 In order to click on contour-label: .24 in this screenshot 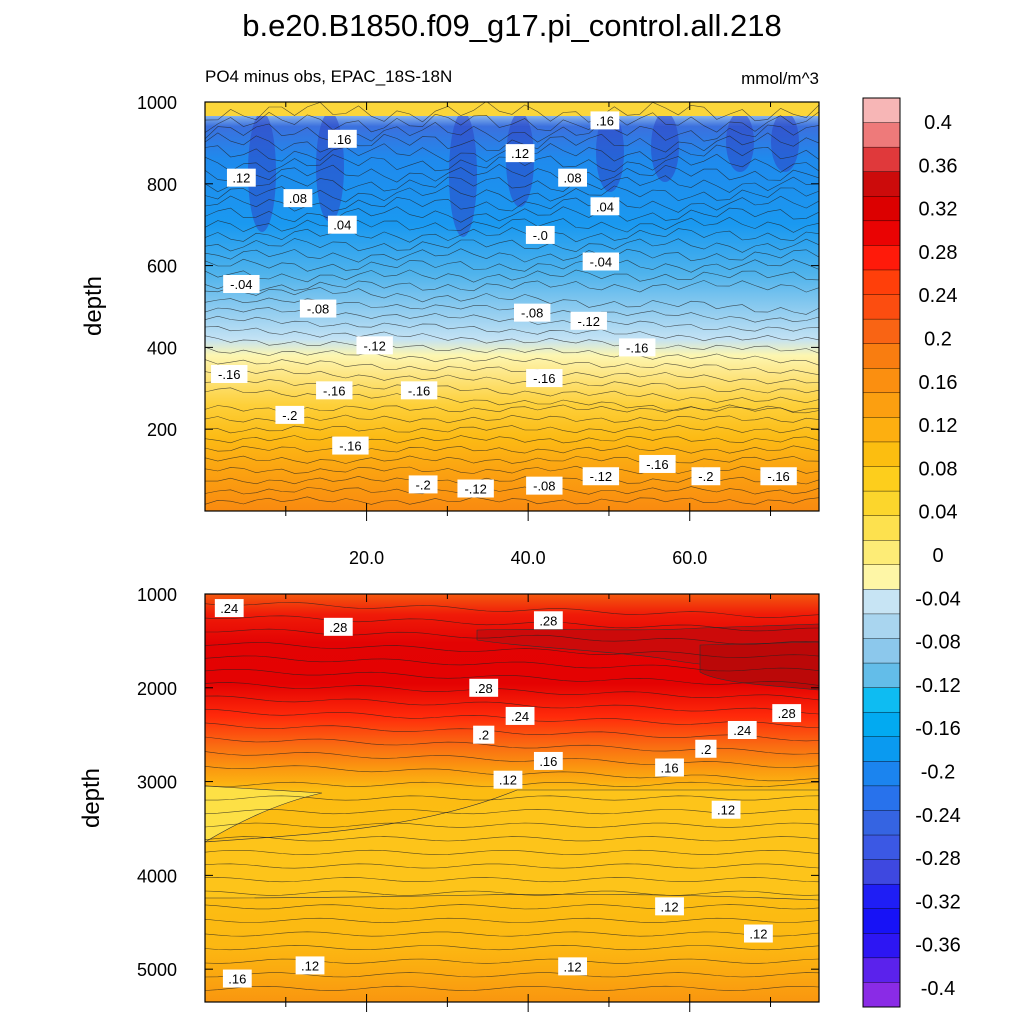, I will do `click(520, 716)`.